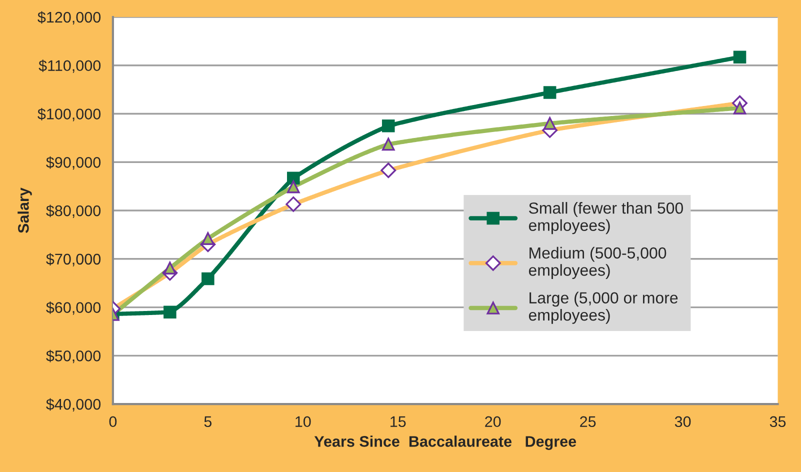 This screenshot has height=472, width=801. Describe the element at coordinates (73, 163) in the screenshot. I see `y-tick-label: $90,000` at that location.